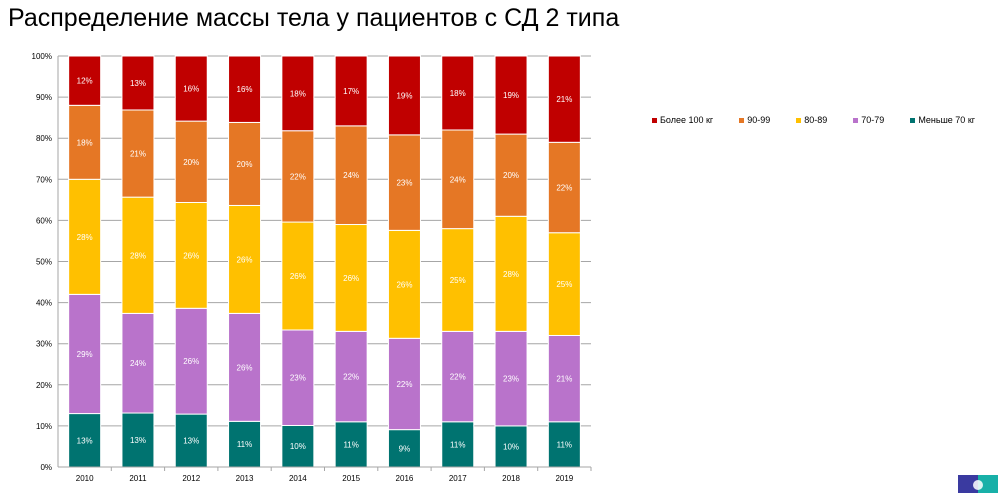 The width and height of the screenshot is (1000, 493). I want to click on legend-item: Более 100 кг, so click(682, 120).